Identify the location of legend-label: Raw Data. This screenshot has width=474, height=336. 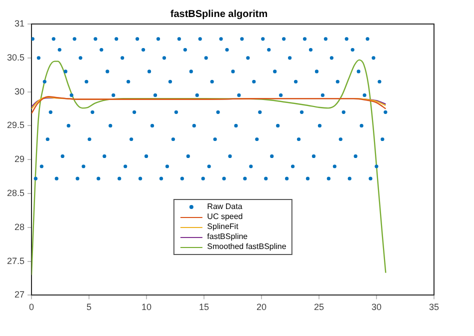
(224, 207).